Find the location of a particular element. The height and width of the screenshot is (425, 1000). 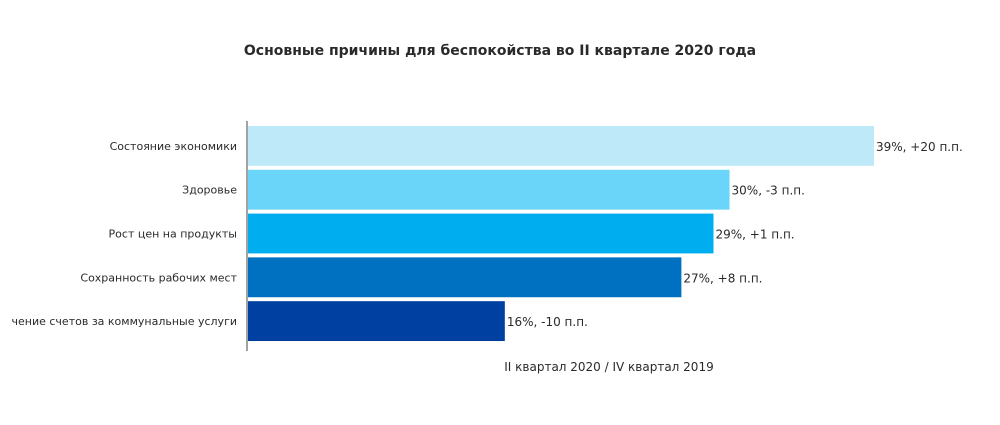

category-label: Сохранность рабочих мест is located at coordinates (158, 277).